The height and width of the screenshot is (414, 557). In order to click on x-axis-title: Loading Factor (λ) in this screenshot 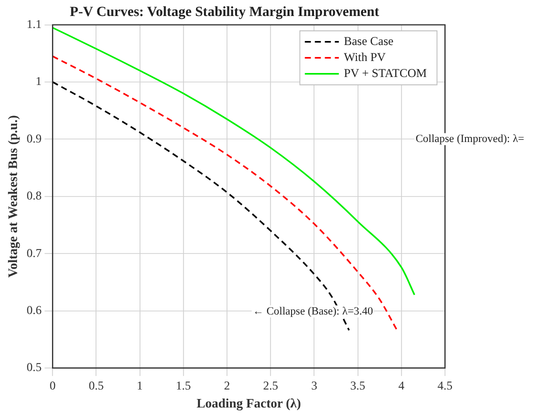, I will do `click(248, 403)`.